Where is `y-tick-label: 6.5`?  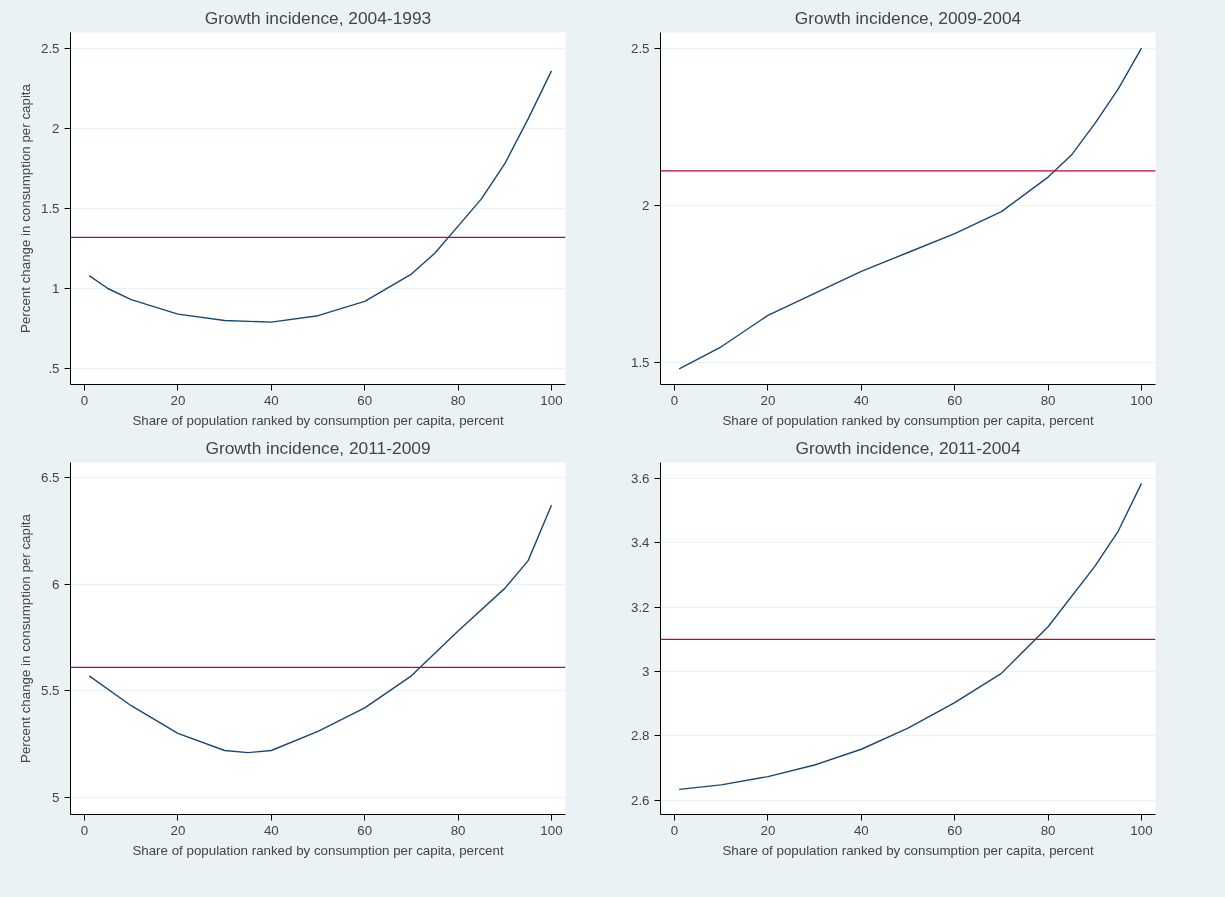 y-tick-label: 6.5 is located at coordinates (50, 477).